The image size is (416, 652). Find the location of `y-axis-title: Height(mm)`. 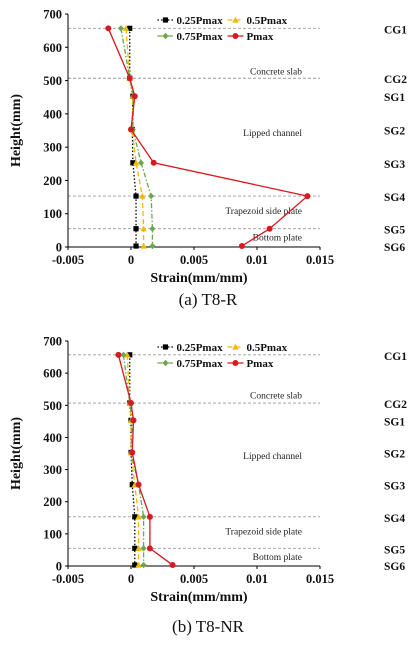

y-axis-title: Height(mm) is located at coordinates (16, 453).